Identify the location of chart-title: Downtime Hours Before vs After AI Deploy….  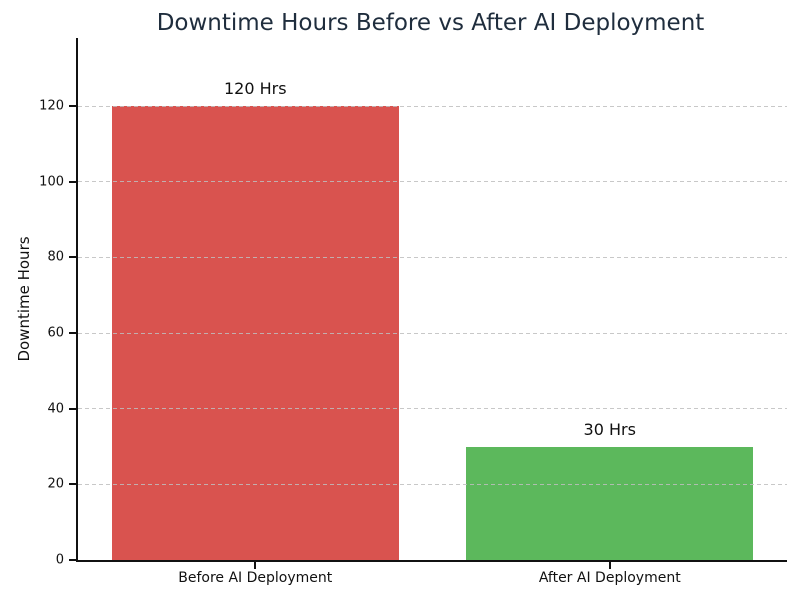
(430, 23).